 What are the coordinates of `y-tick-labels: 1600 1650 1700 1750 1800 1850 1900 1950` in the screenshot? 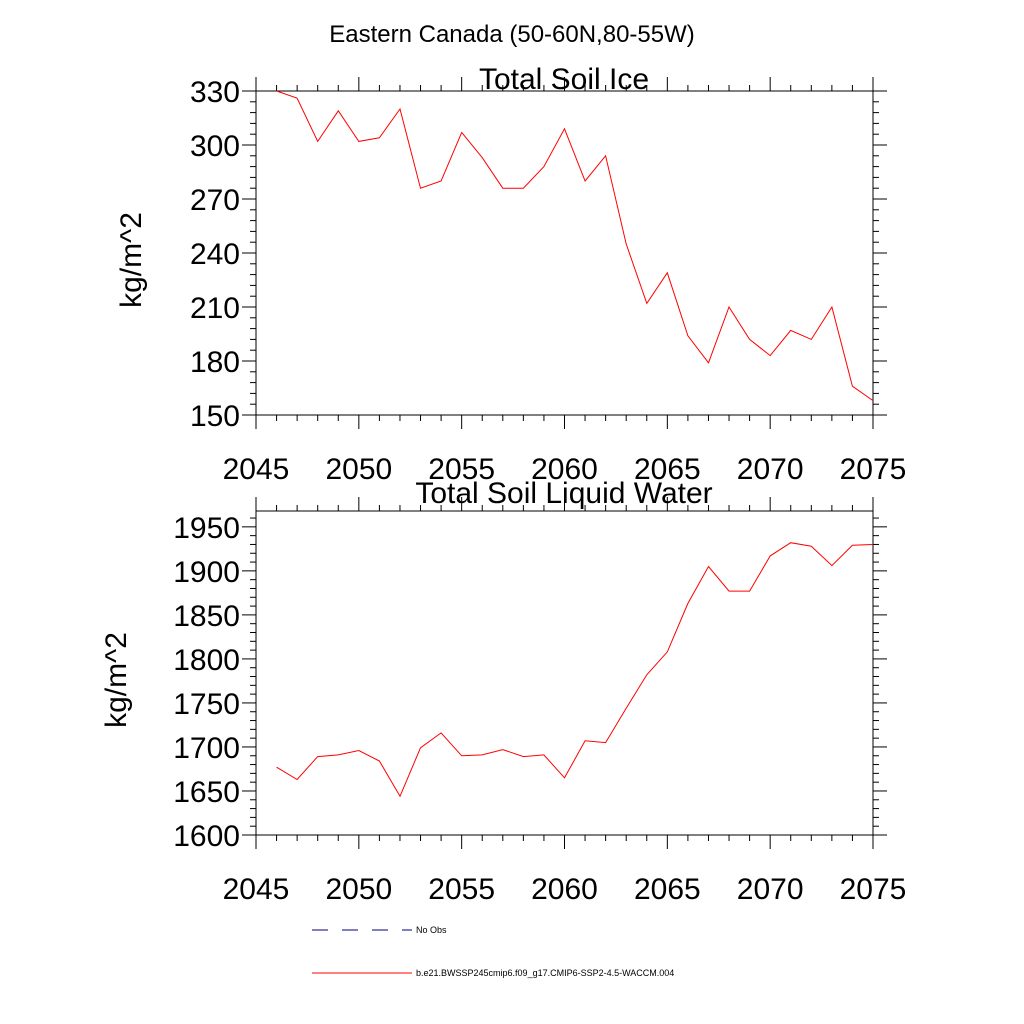 It's located at (206, 682).